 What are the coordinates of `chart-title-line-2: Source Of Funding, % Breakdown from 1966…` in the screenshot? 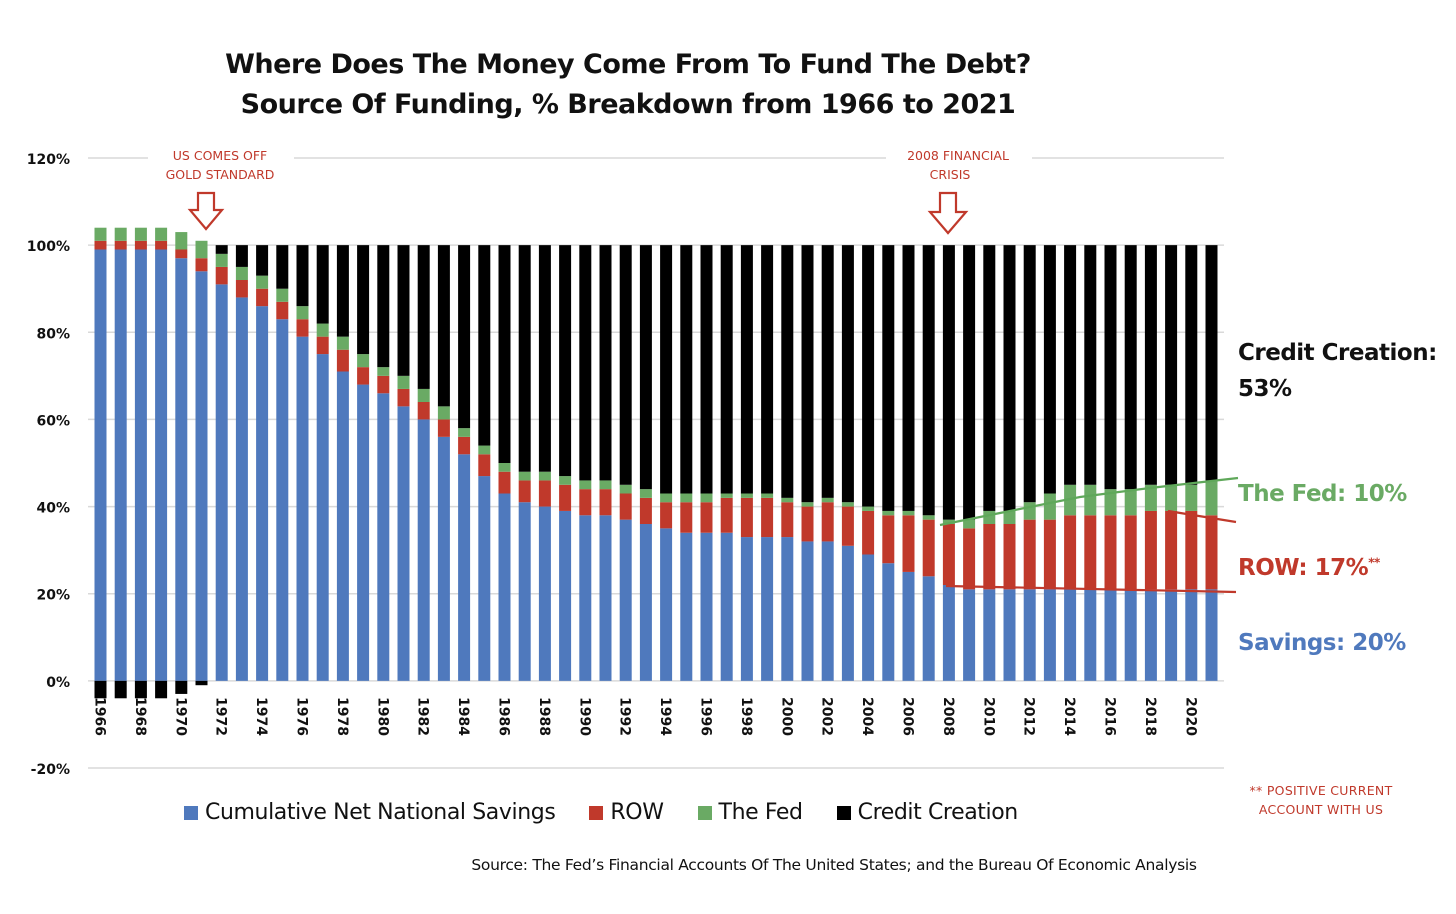 It's located at (628, 104).